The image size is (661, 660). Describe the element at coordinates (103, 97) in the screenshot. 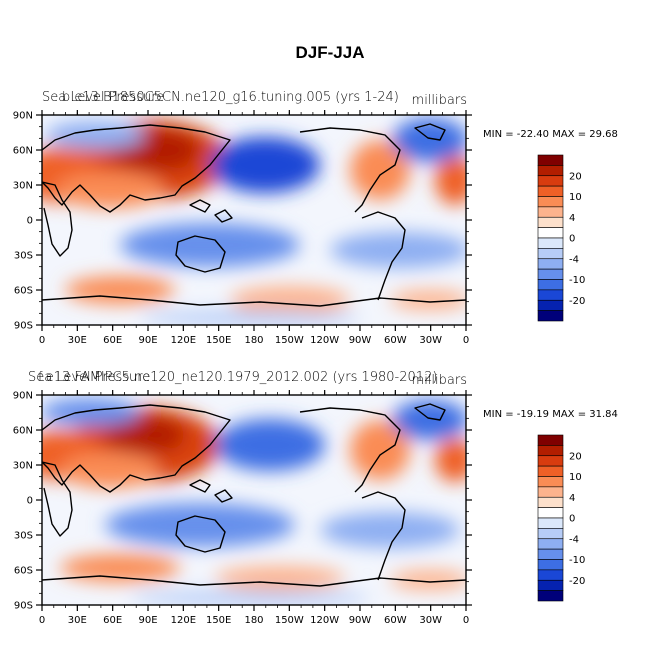

I see `panel-1-variable-title: Sea Level Pressure` at that location.